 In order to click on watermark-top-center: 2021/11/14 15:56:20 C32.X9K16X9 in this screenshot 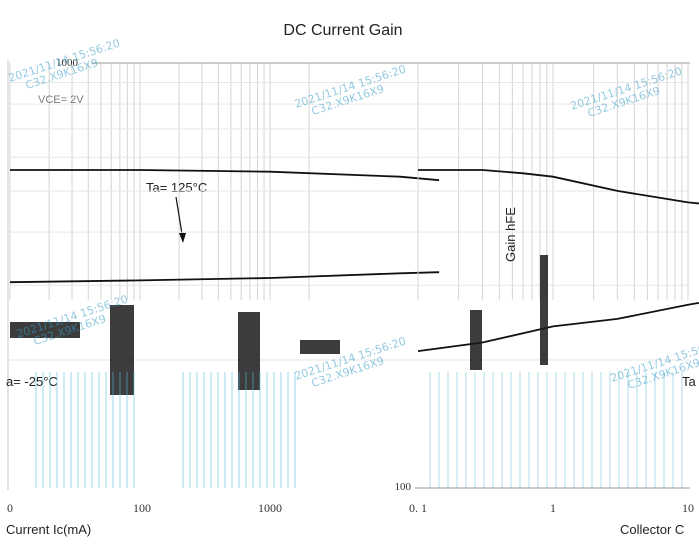, I will do `click(350, 90)`.